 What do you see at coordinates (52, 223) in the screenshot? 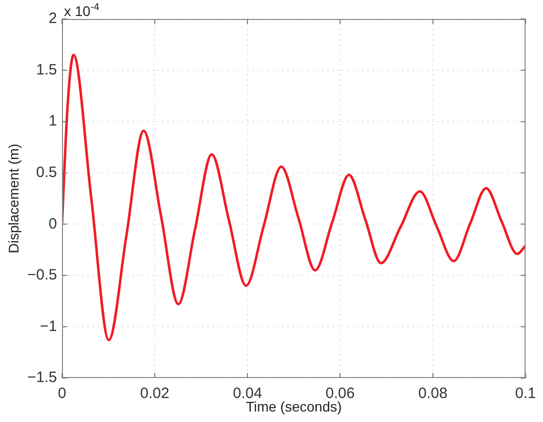
I see `y-tick-label: 0` at bounding box center [52, 223].